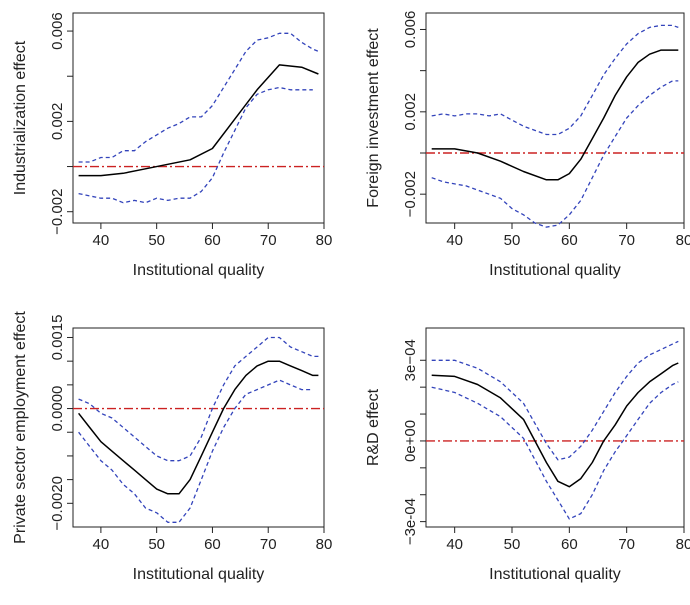  I want to click on y-tick-label: 0.0015, so click(57, 338).